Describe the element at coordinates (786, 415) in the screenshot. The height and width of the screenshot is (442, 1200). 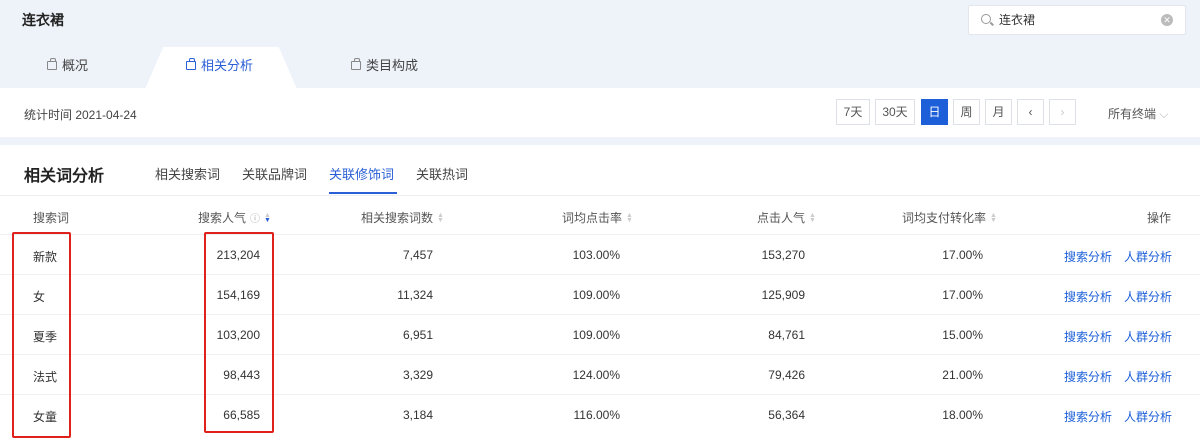
I see `cell: 56,364` at that location.